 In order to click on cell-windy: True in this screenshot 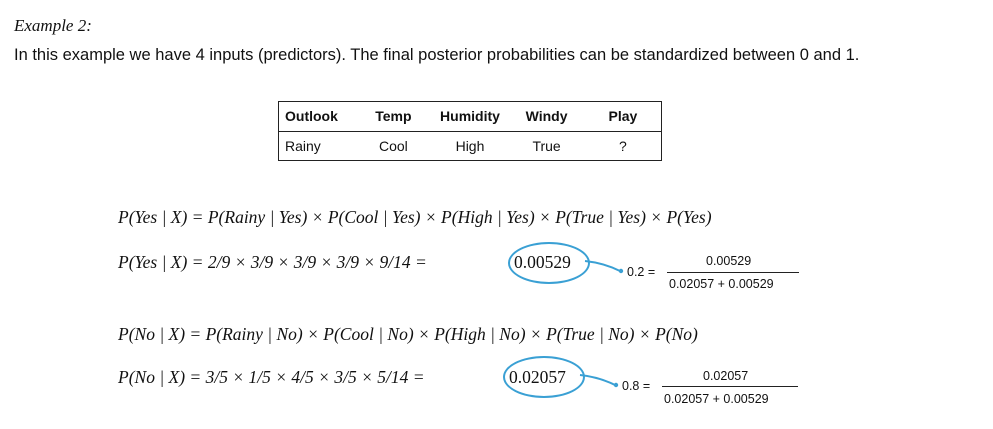, I will do `click(546, 145)`.